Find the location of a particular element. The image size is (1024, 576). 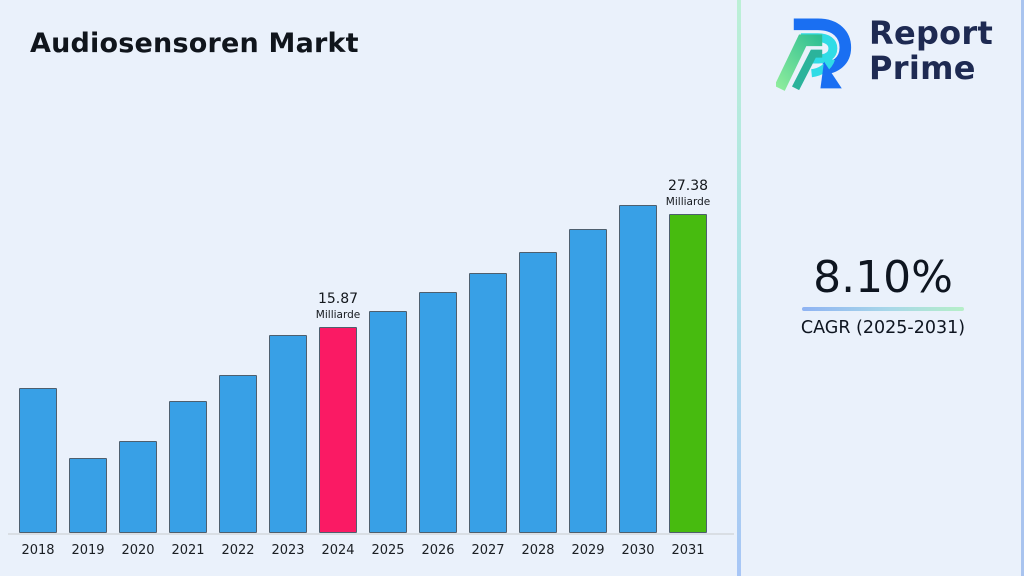

x-axis-label-2028: 2028 is located at coordinates (538, 550).